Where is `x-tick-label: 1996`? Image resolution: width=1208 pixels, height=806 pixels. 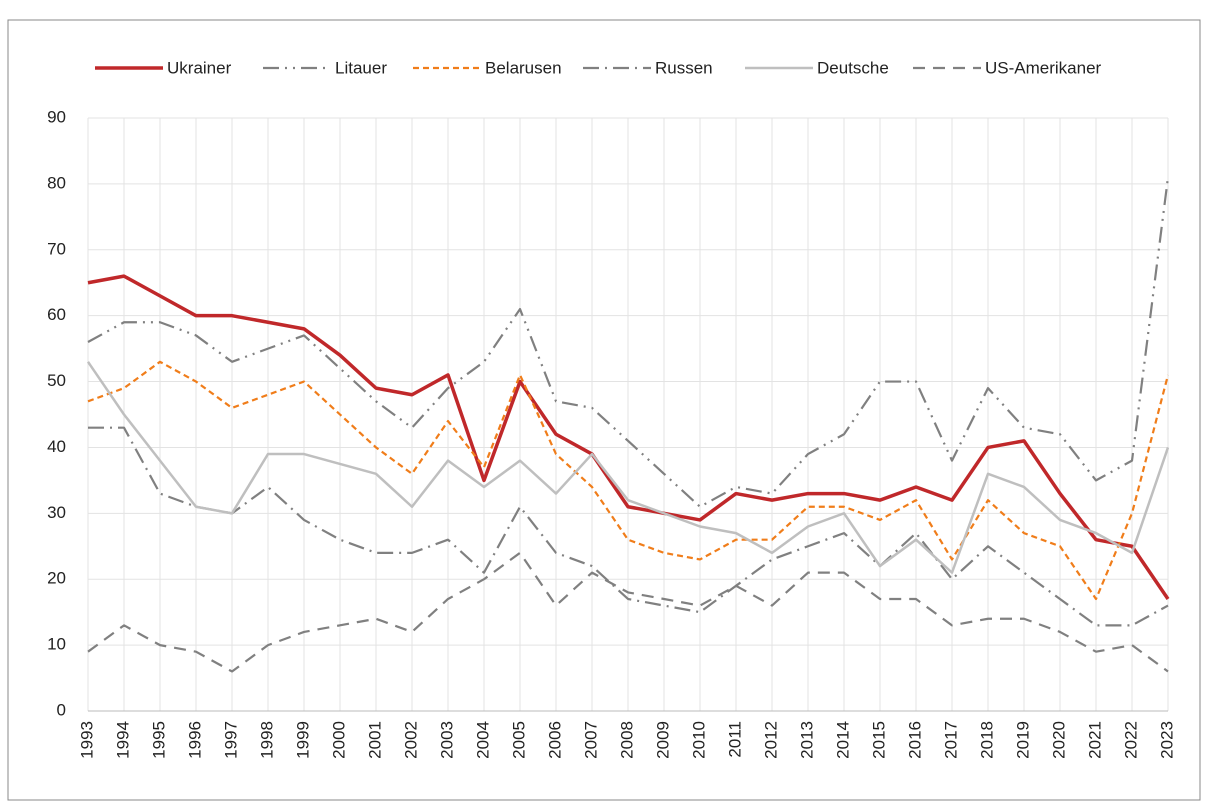
x-tick-label: 1996 is located at coordinates (194, 740).